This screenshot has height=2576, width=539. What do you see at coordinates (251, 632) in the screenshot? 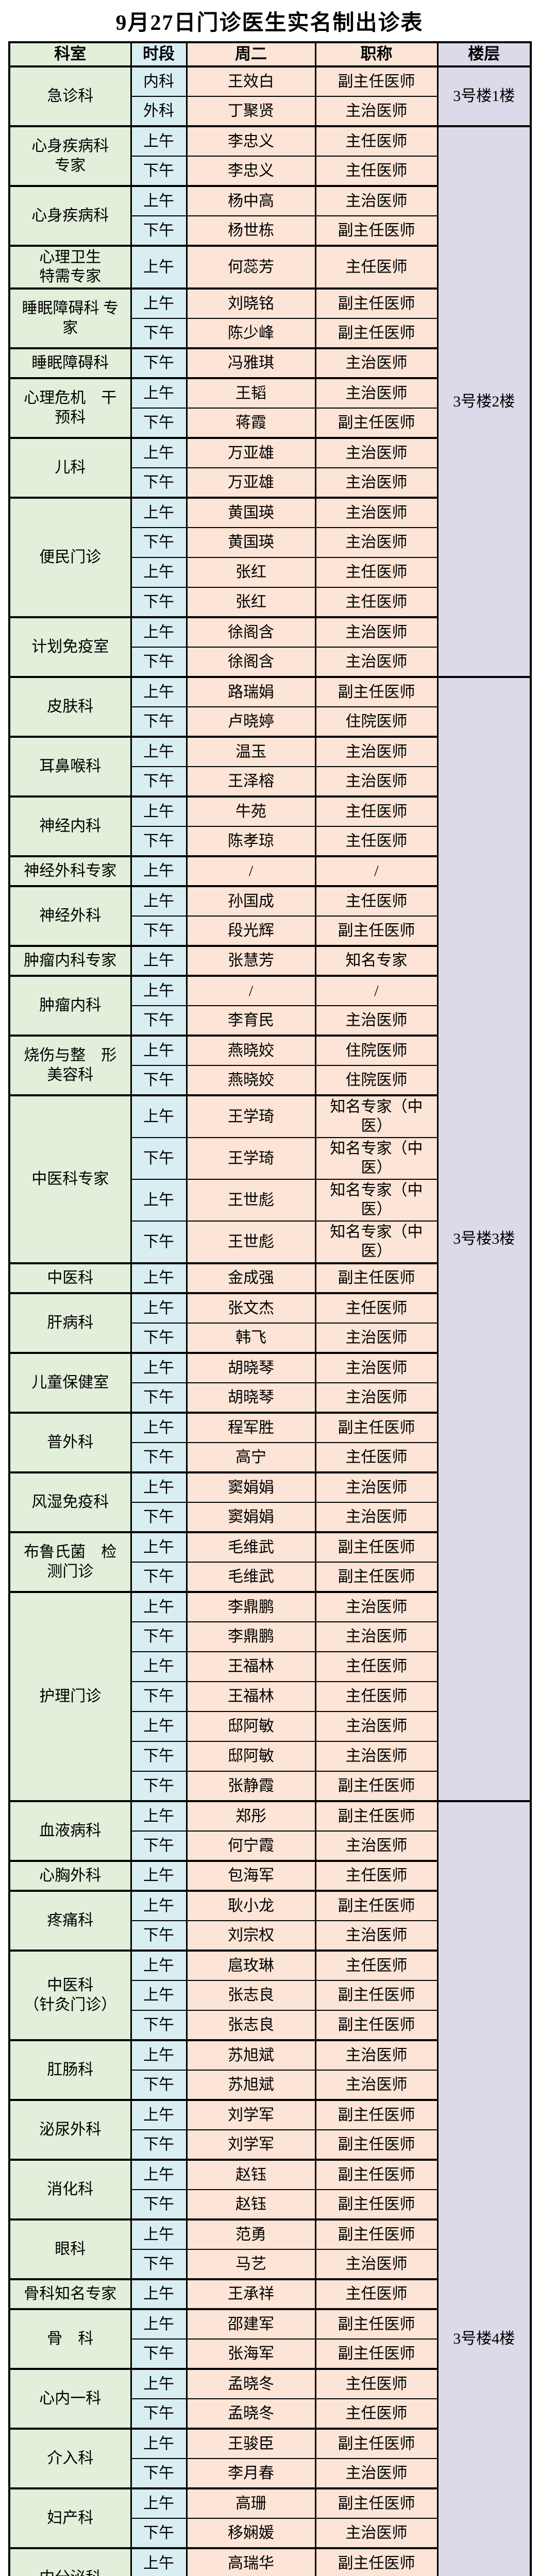
I see `doctor-name-cell: 徐阁含` at bounding box center [251, 632].